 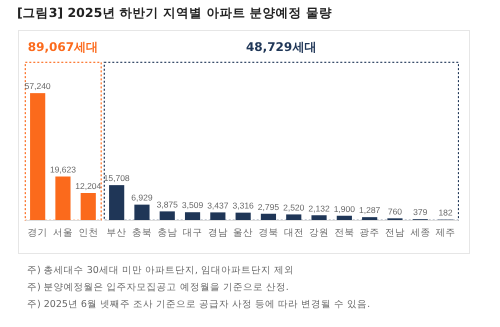 What do you see at coordinates (281, 47) in the screenshot?
I see `text: 48,729세대` at bounding box center [281, 47].